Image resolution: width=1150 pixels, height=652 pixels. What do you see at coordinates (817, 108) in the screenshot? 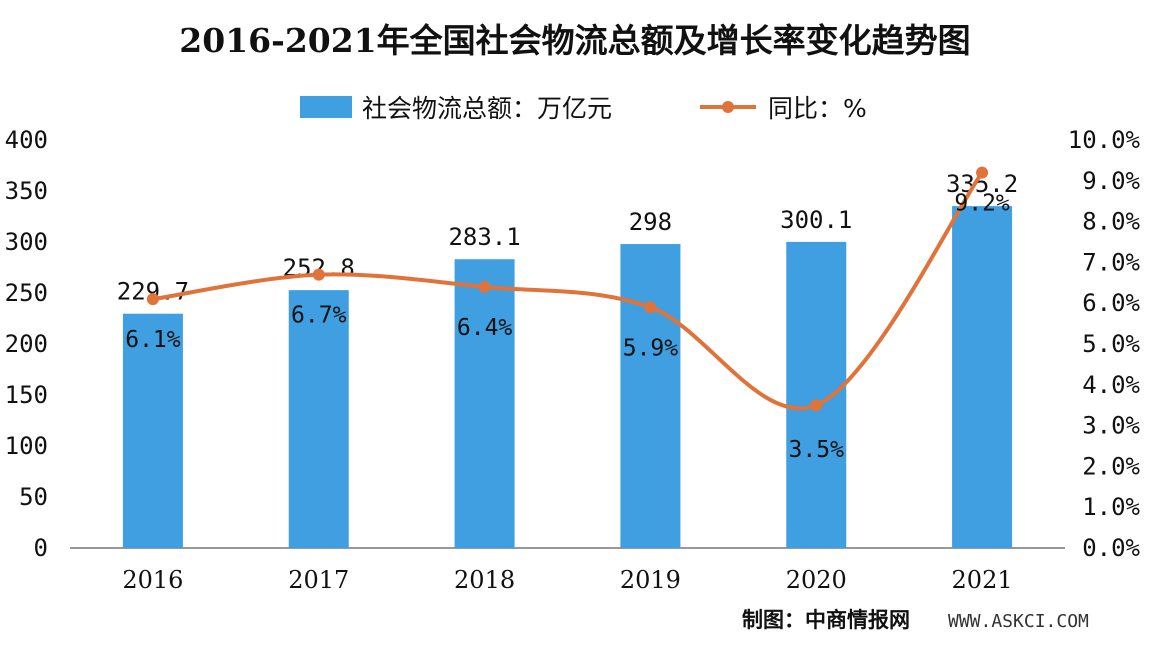
I see `legend-line-label: 同比：%` at bounding box center [817, 108].